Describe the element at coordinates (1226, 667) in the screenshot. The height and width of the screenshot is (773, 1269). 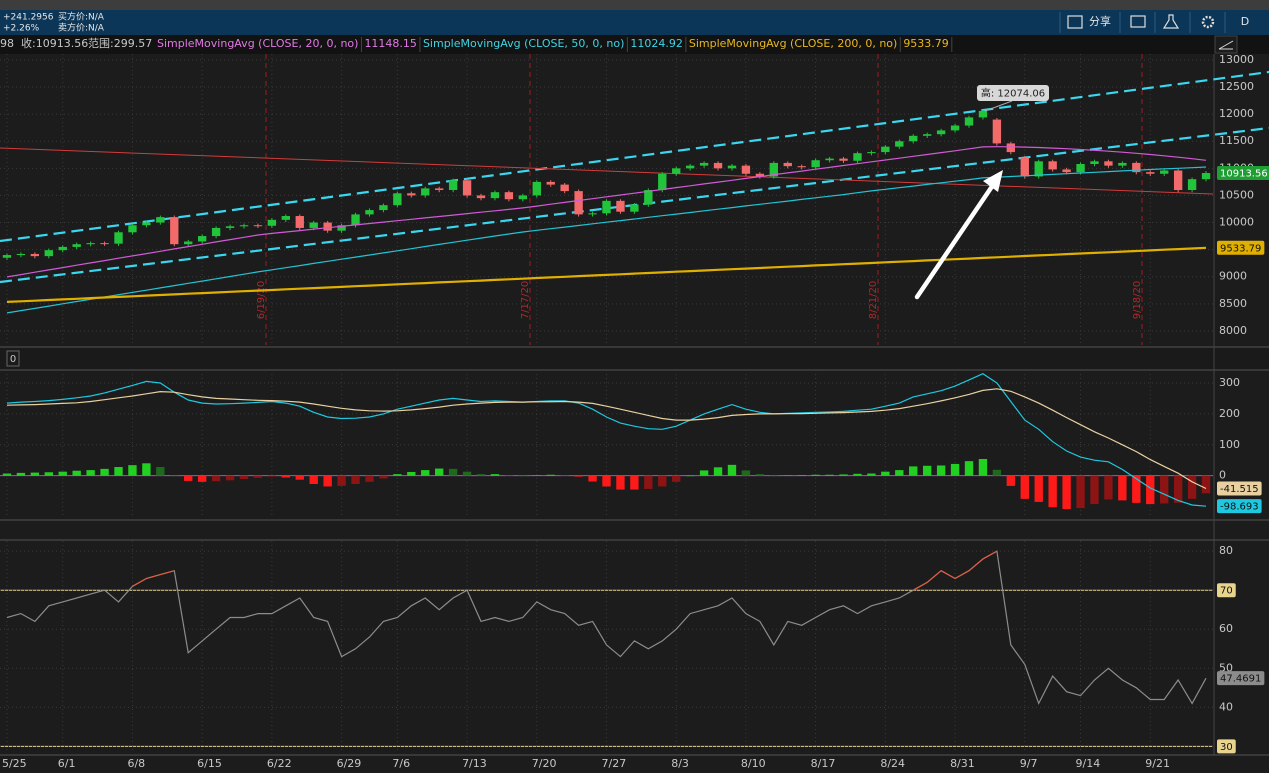
I see `y-tick-label: 50` at that location.